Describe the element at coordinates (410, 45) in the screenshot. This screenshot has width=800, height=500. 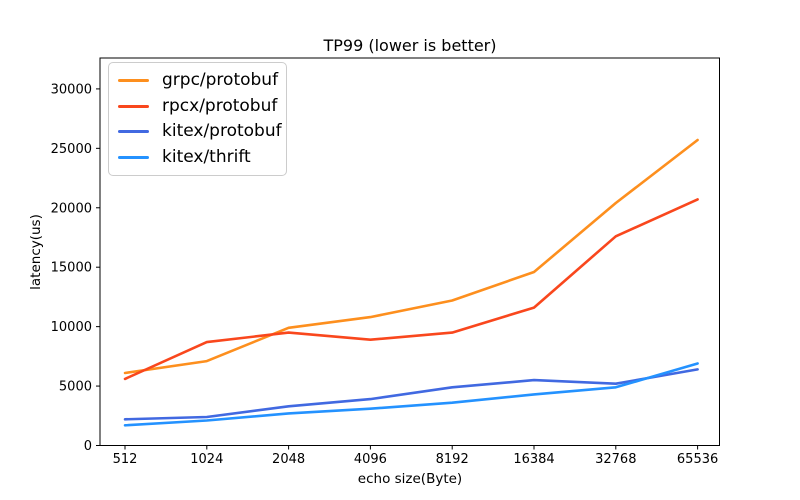
I see `chart-title: TP99 (lower is better)` at that location.